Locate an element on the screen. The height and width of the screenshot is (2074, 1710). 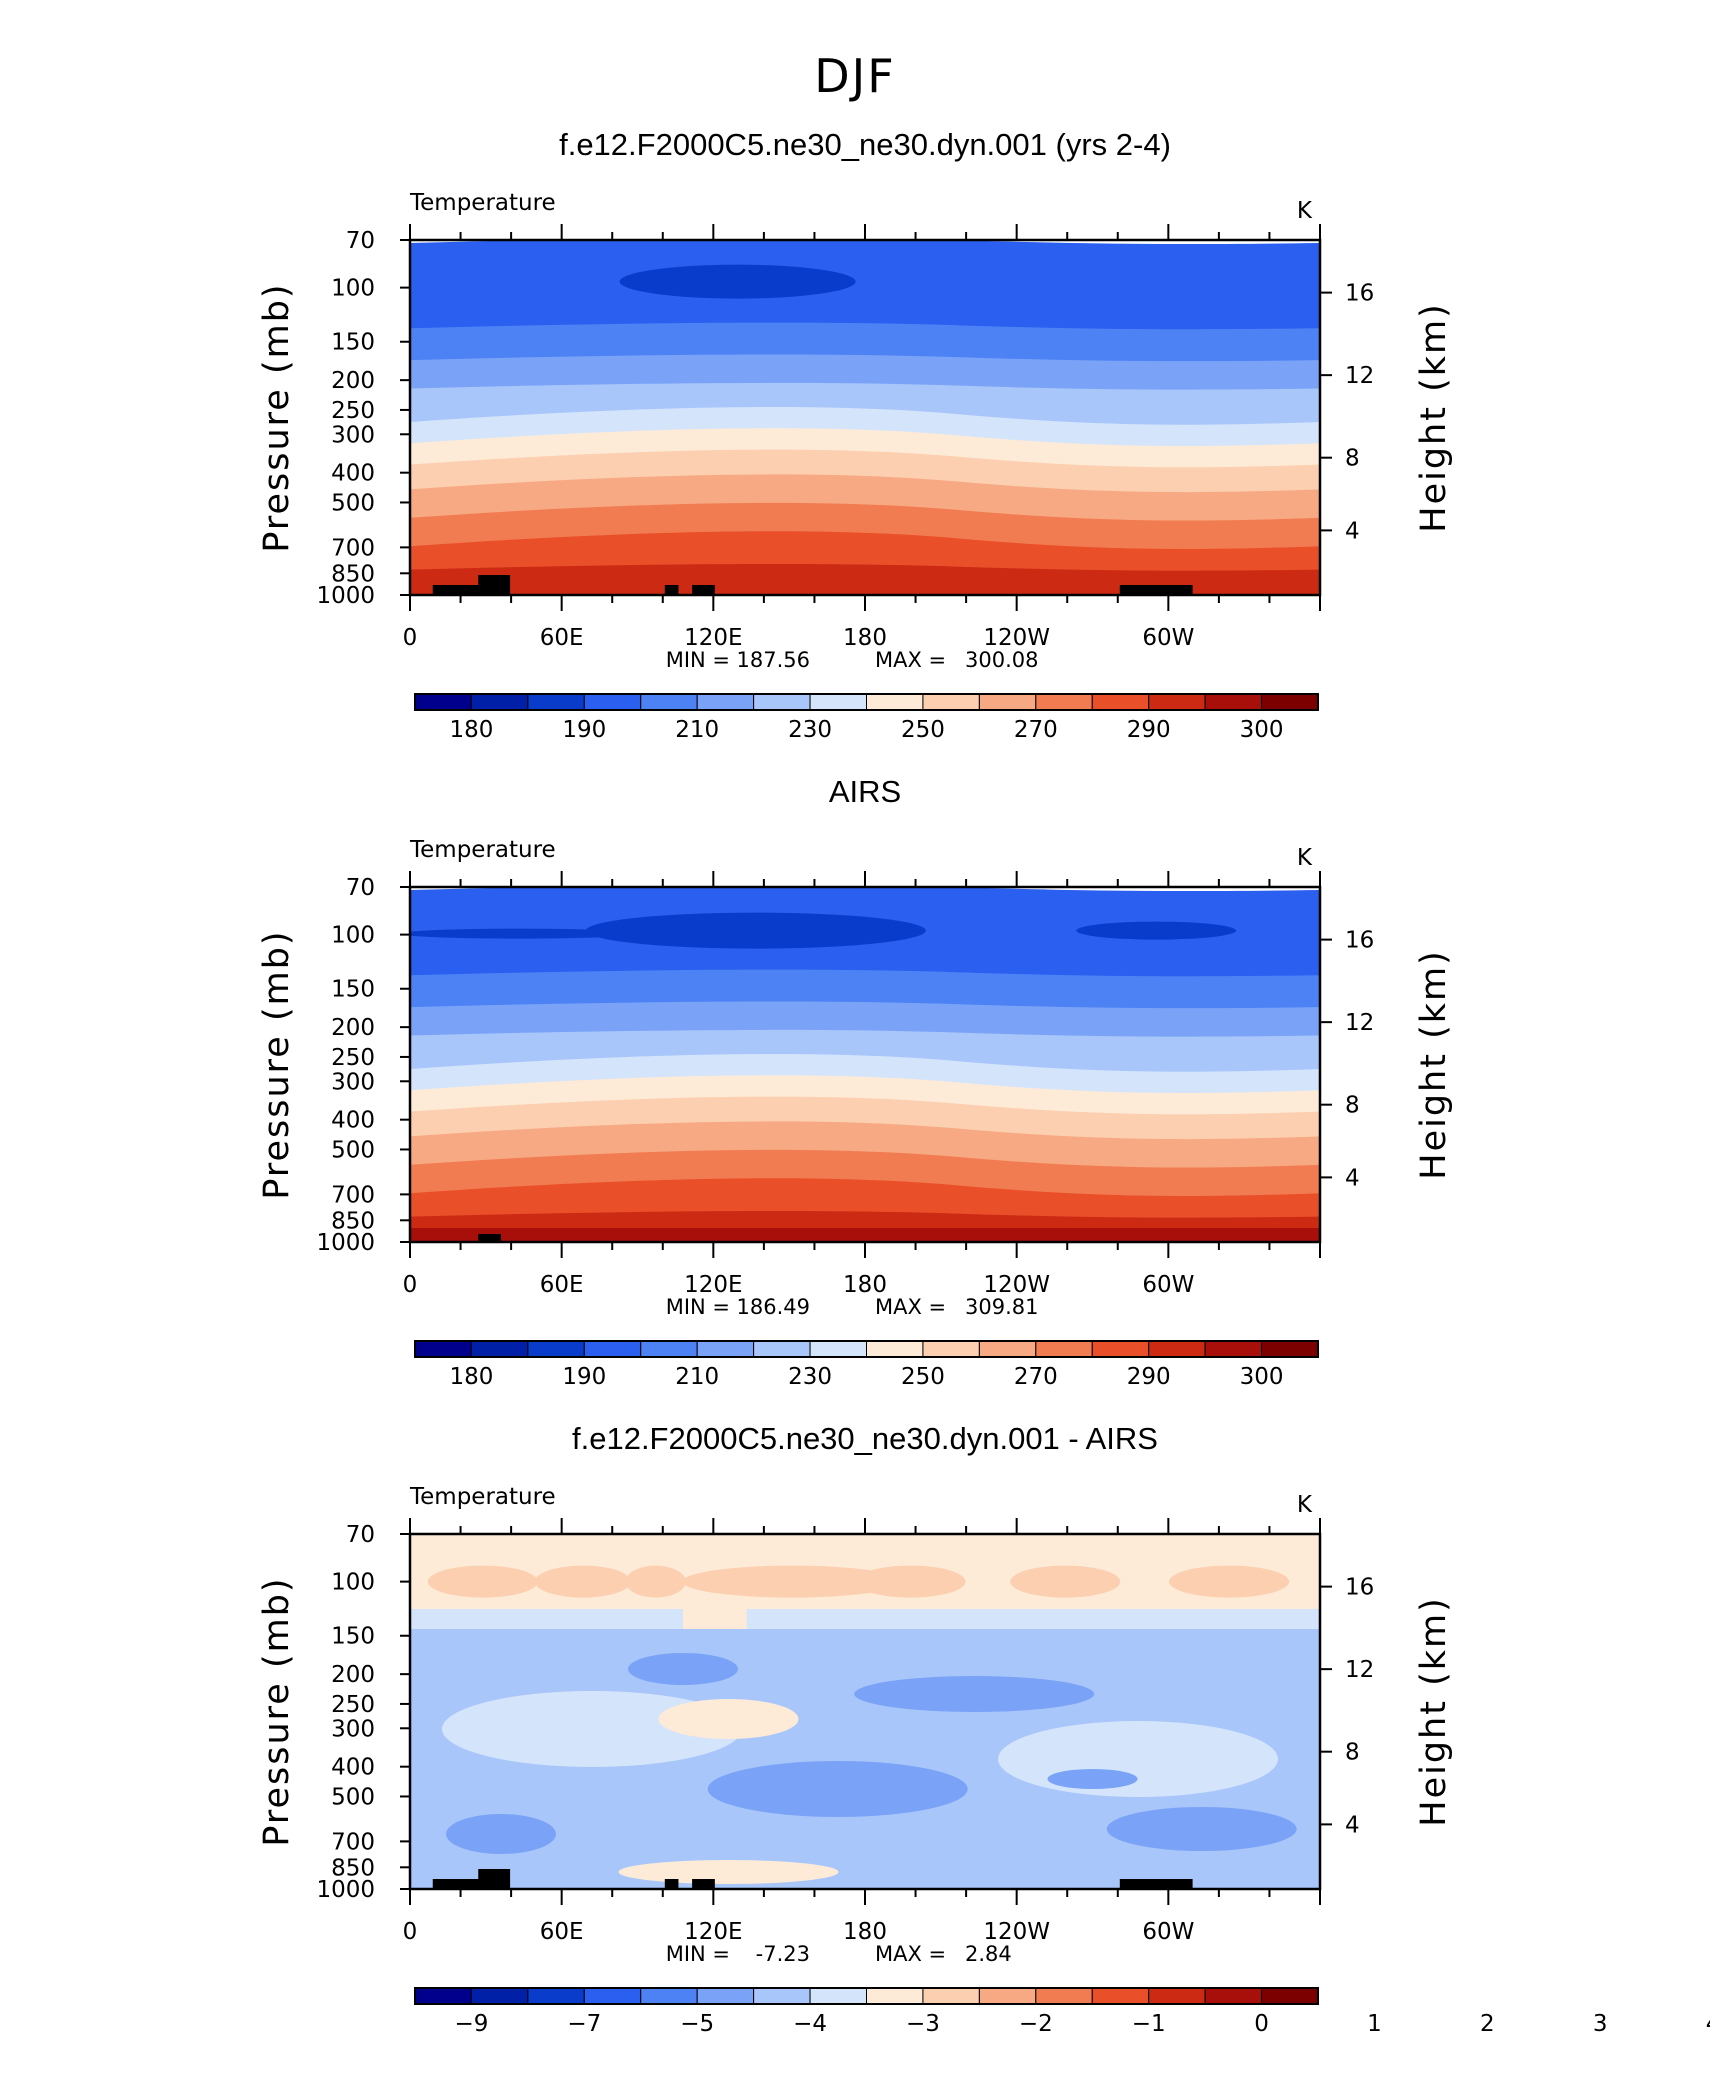
y-tick-label: 700 is located at coordinates (353, 548).